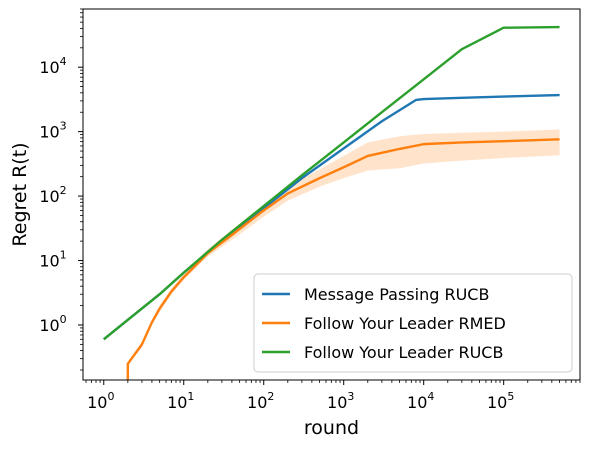 The width and height of the screenshot is (589, 449). Describe the element at coordinates (420, 401) in the screenshot. I see `x-tick-label-4: 10⁴` at that location.